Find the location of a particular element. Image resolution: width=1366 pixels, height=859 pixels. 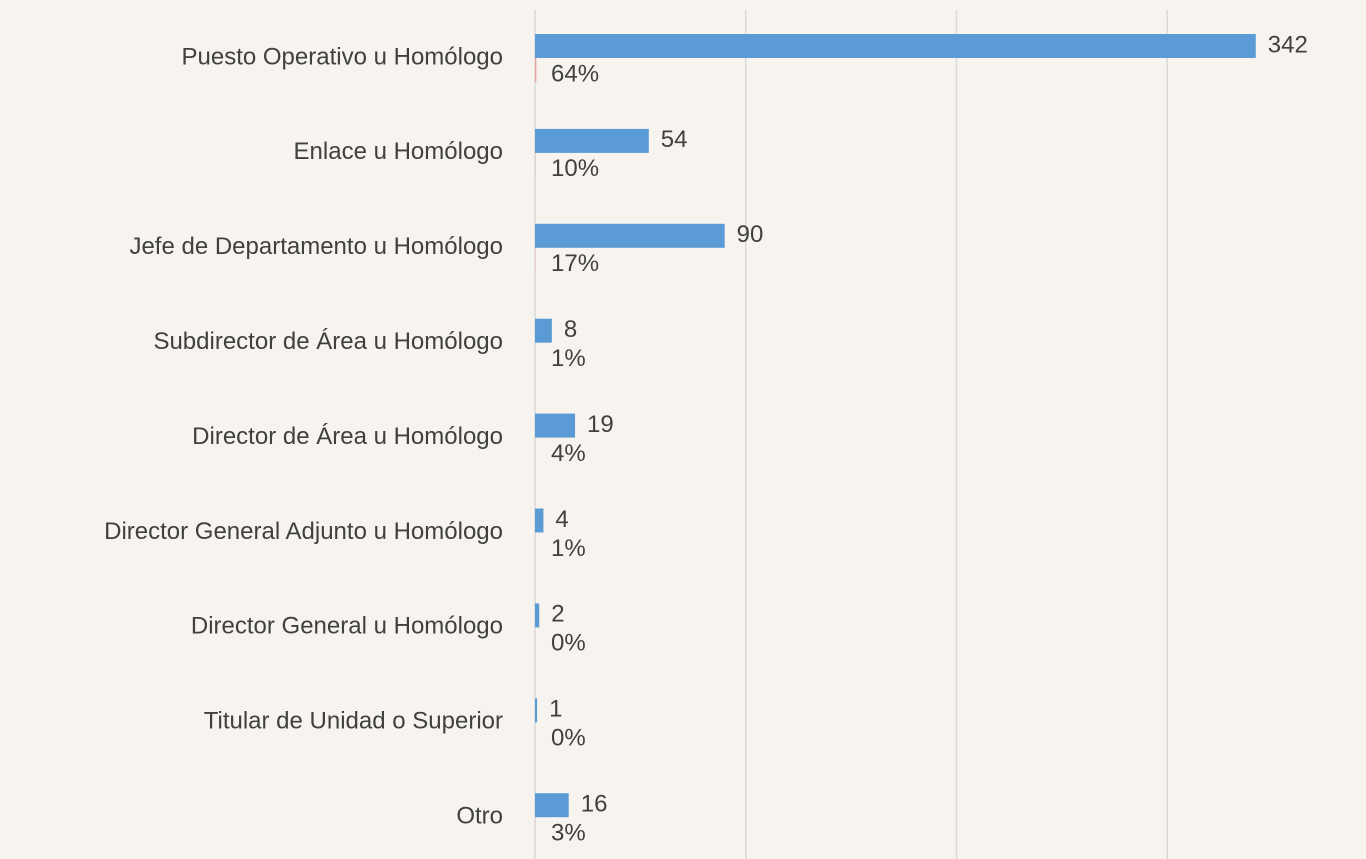

value-label: 90 is located at coordinates (750, 234).